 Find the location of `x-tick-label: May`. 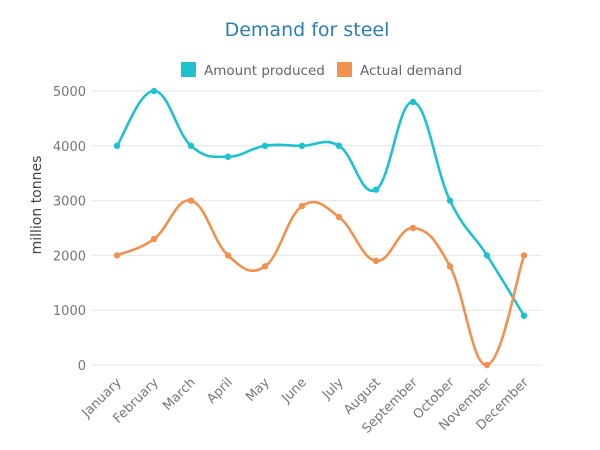

x-tick-label: May is located at coordinates (258, 390).